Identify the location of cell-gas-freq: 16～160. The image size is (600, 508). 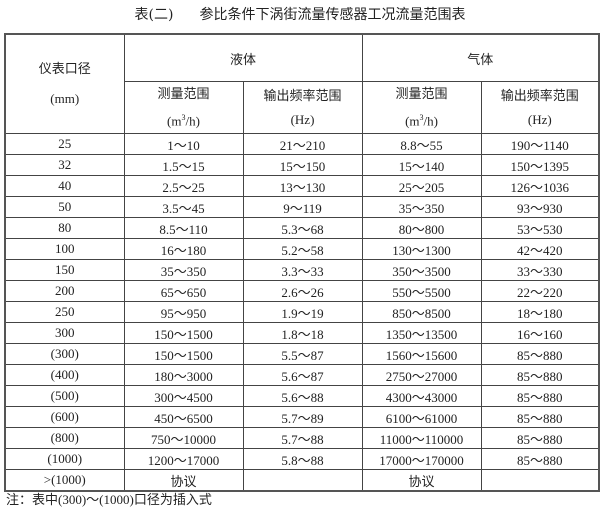
(540, 333).